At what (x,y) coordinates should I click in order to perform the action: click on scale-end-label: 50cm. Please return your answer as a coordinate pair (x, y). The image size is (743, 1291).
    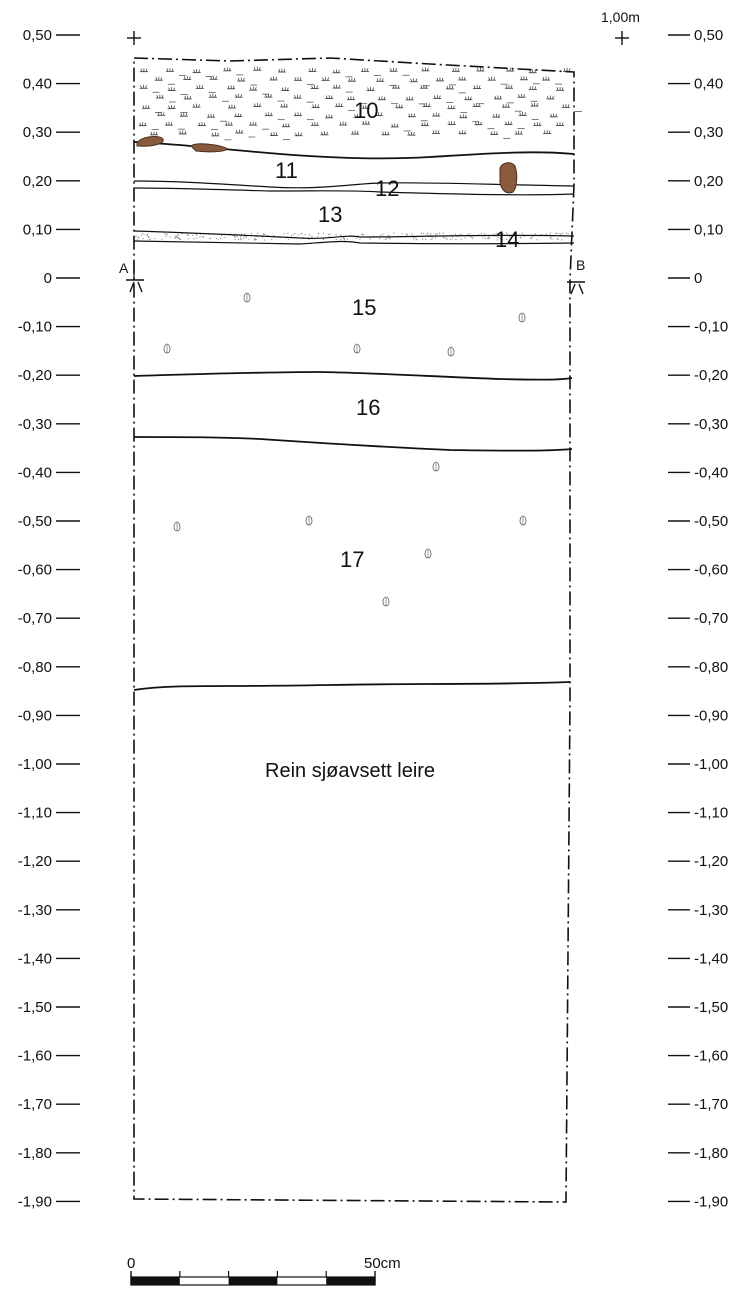
    Looking at the image, I should click on (382, 1263).